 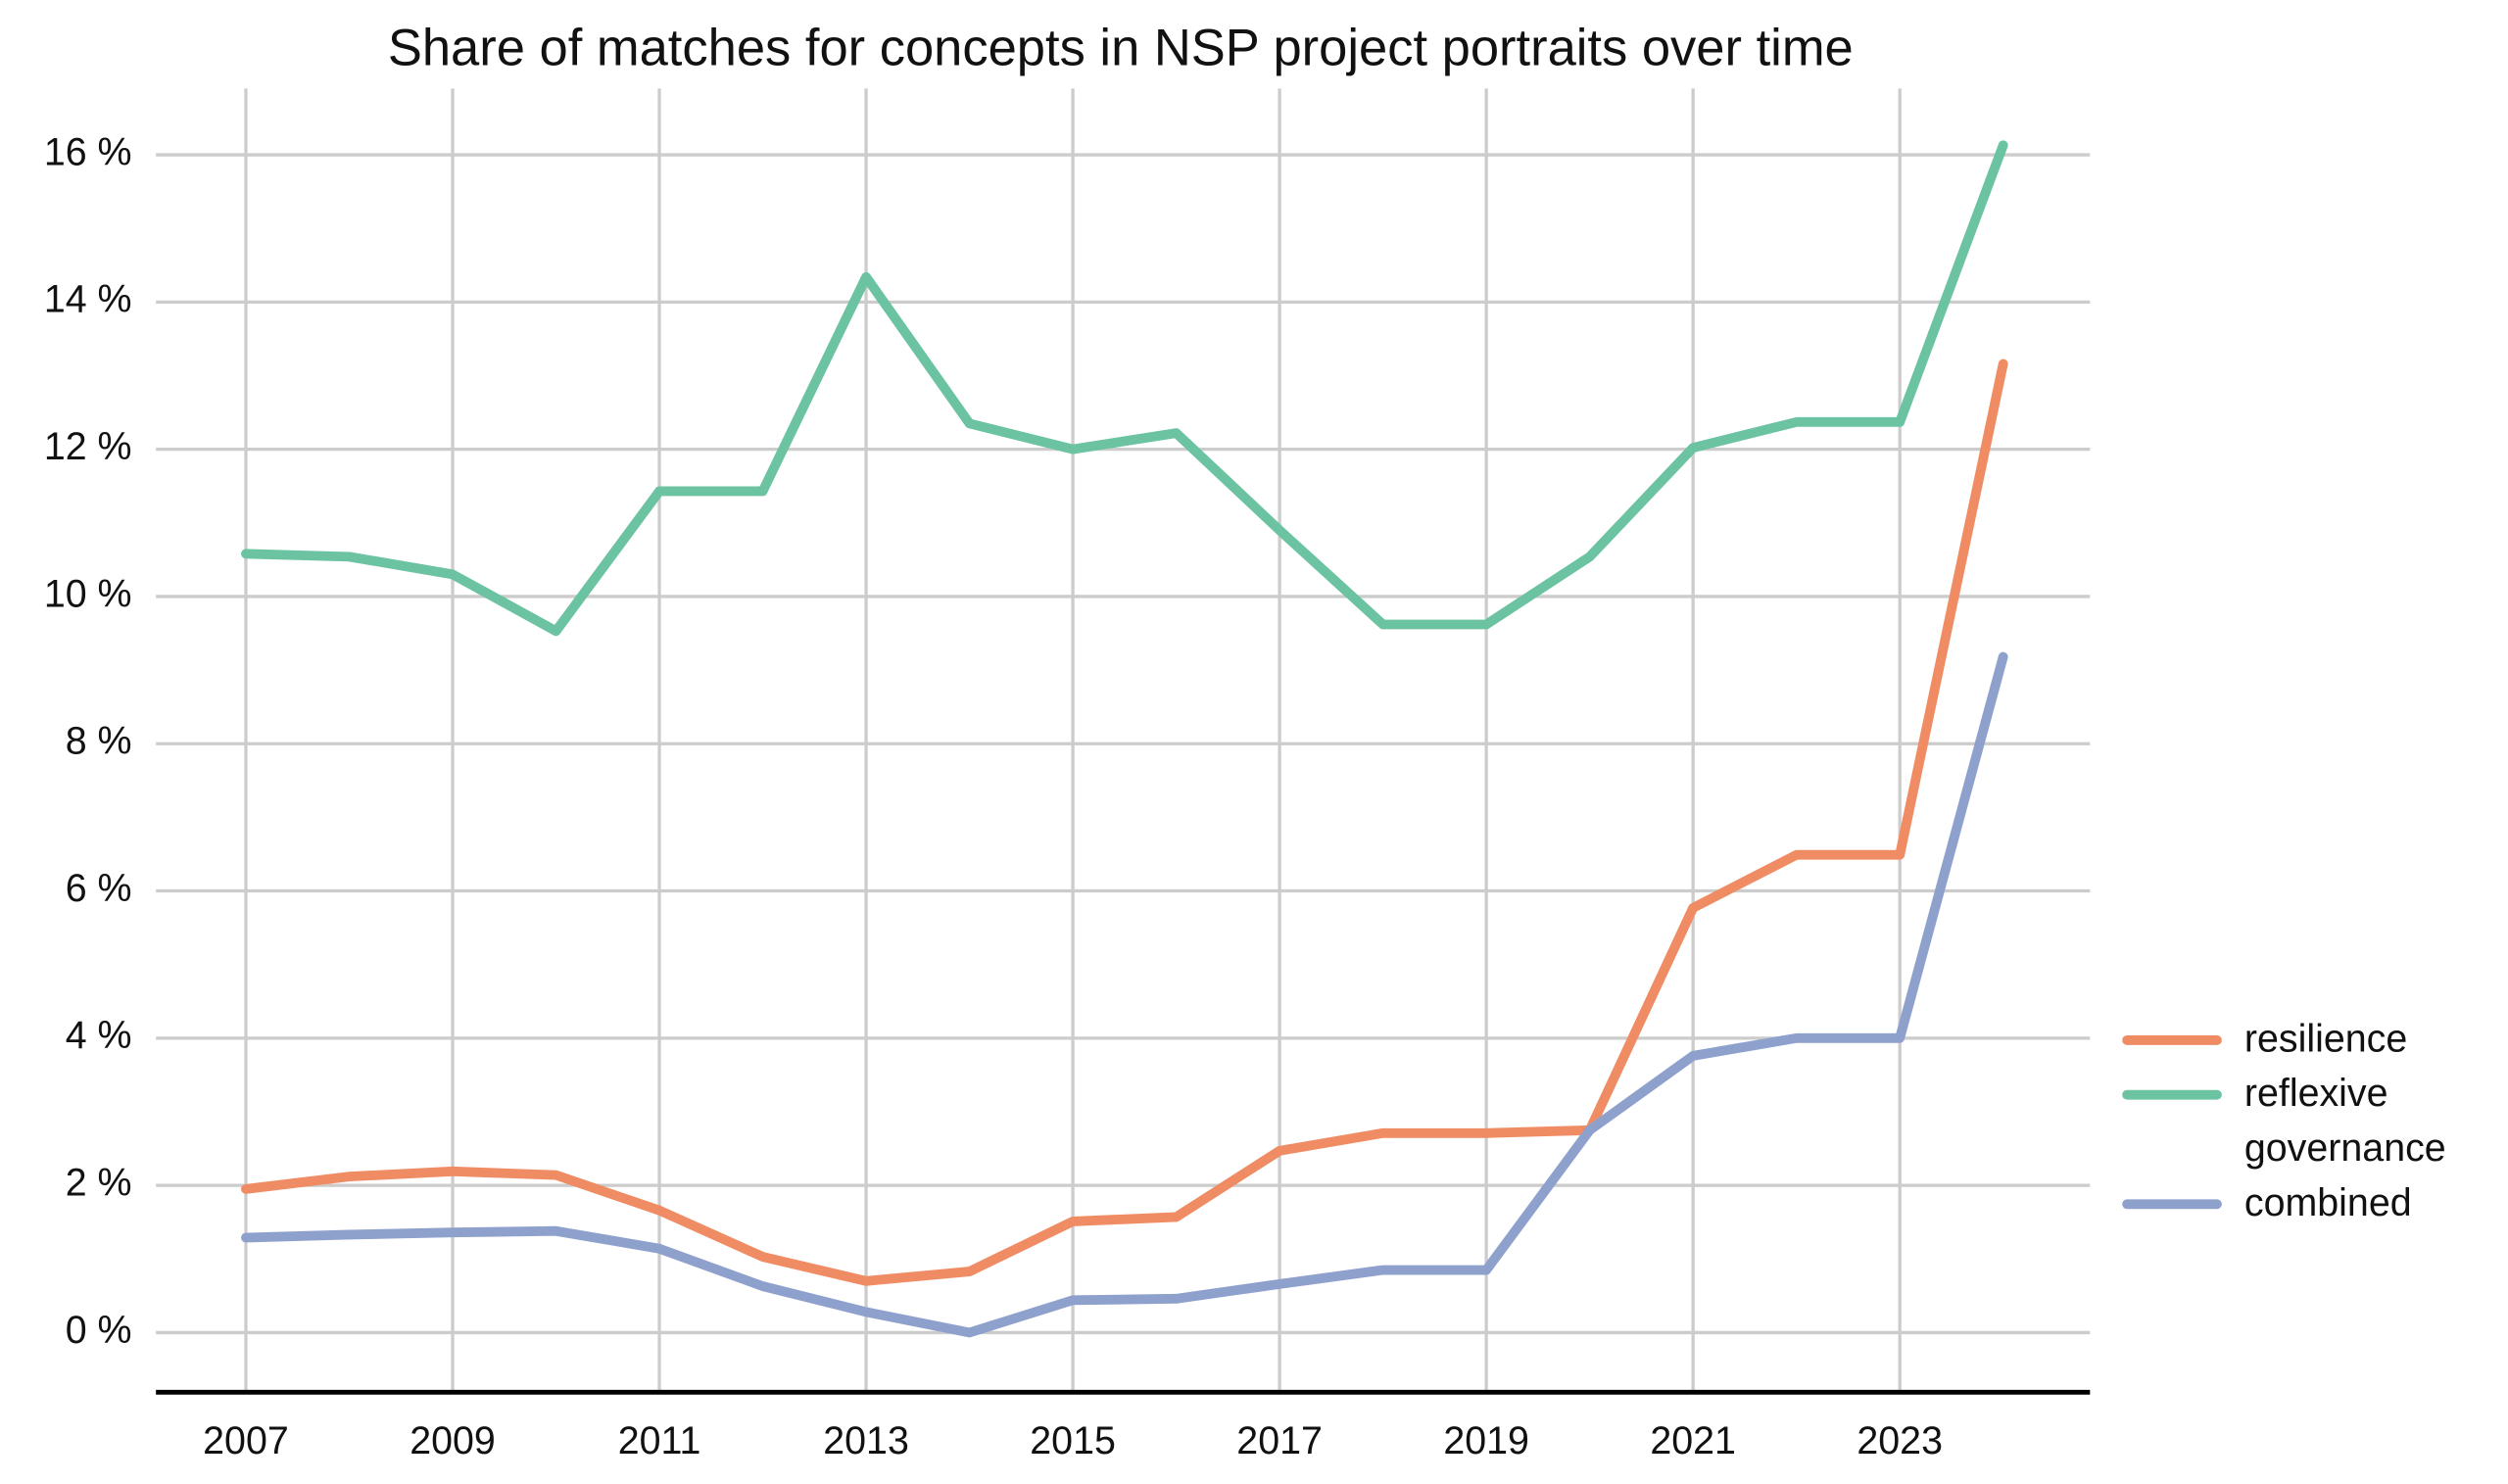 What do you see at coordinates (99, 1035) in the screenshot?
I see `y-tick-label: 4 %` at bounding box center [99, 1035].